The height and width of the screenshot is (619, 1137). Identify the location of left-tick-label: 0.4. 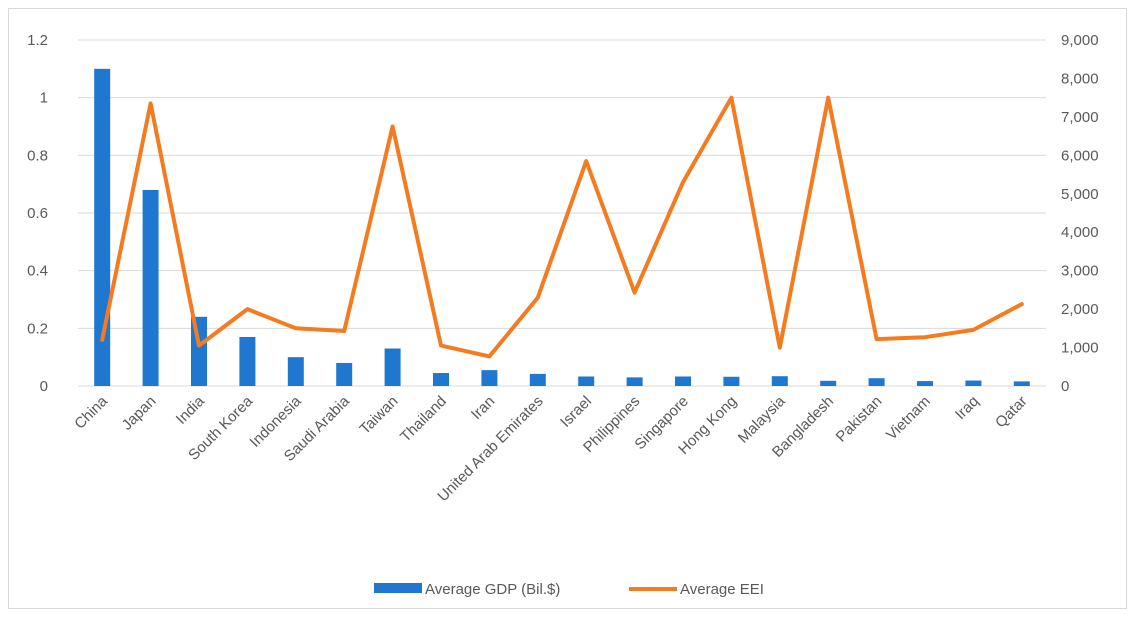
(37, 271).